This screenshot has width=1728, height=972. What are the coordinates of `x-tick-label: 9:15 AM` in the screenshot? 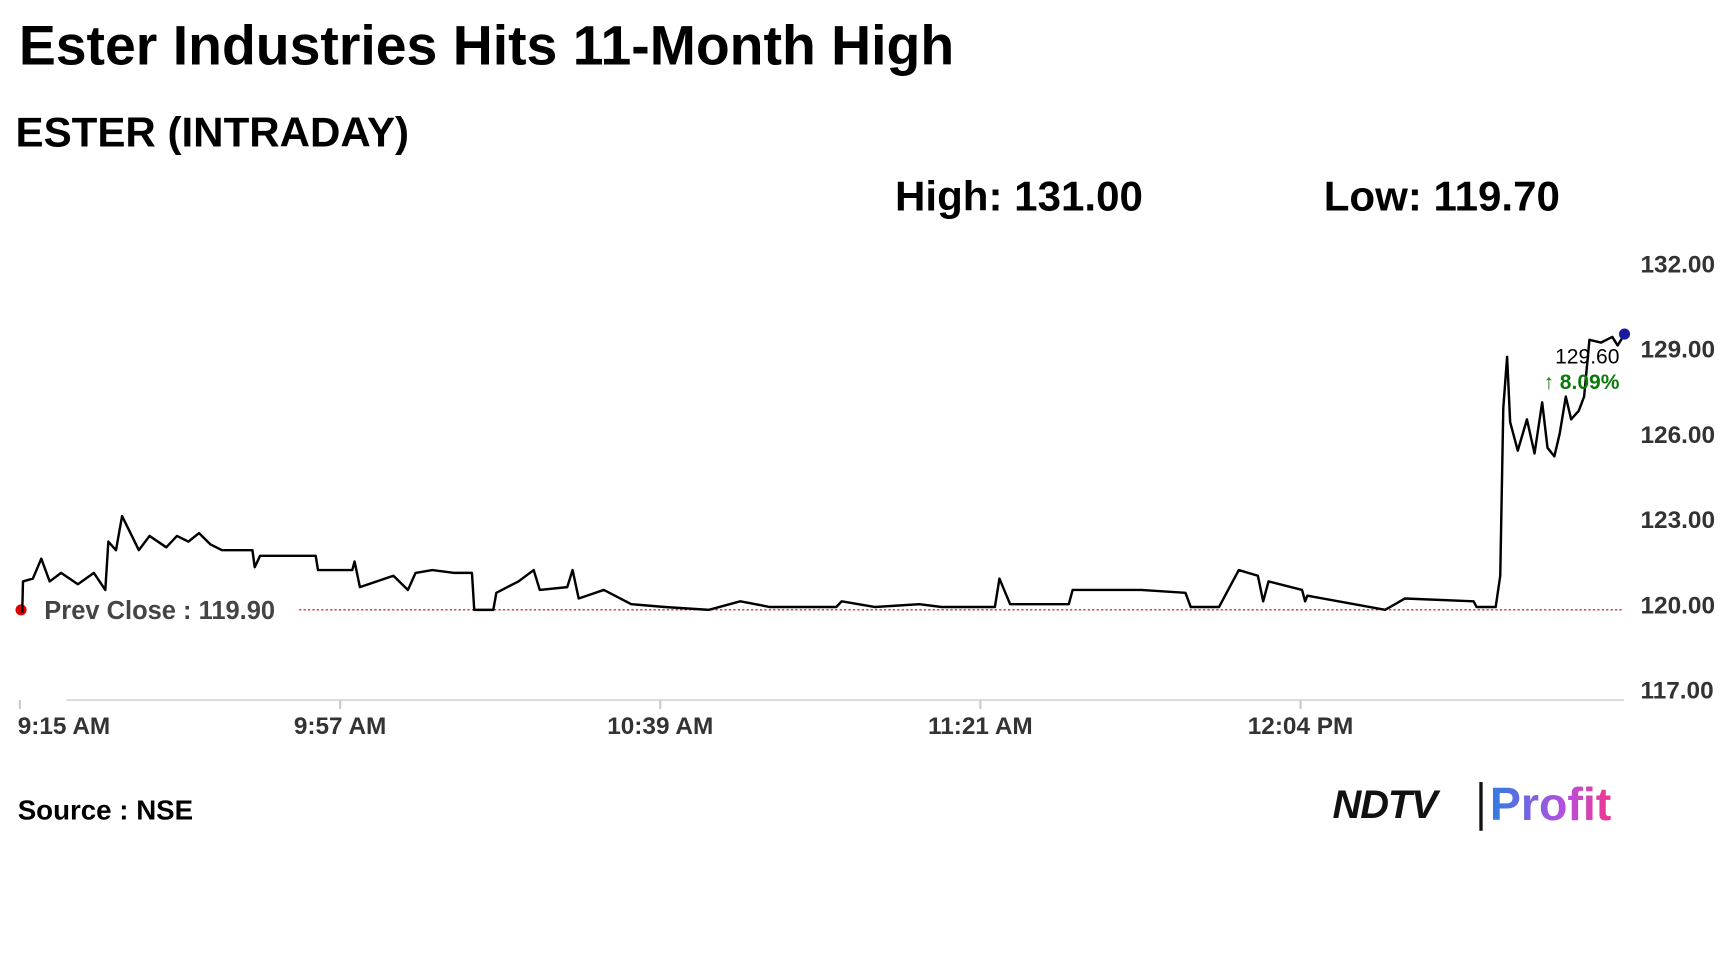 It's located at (64, 726).